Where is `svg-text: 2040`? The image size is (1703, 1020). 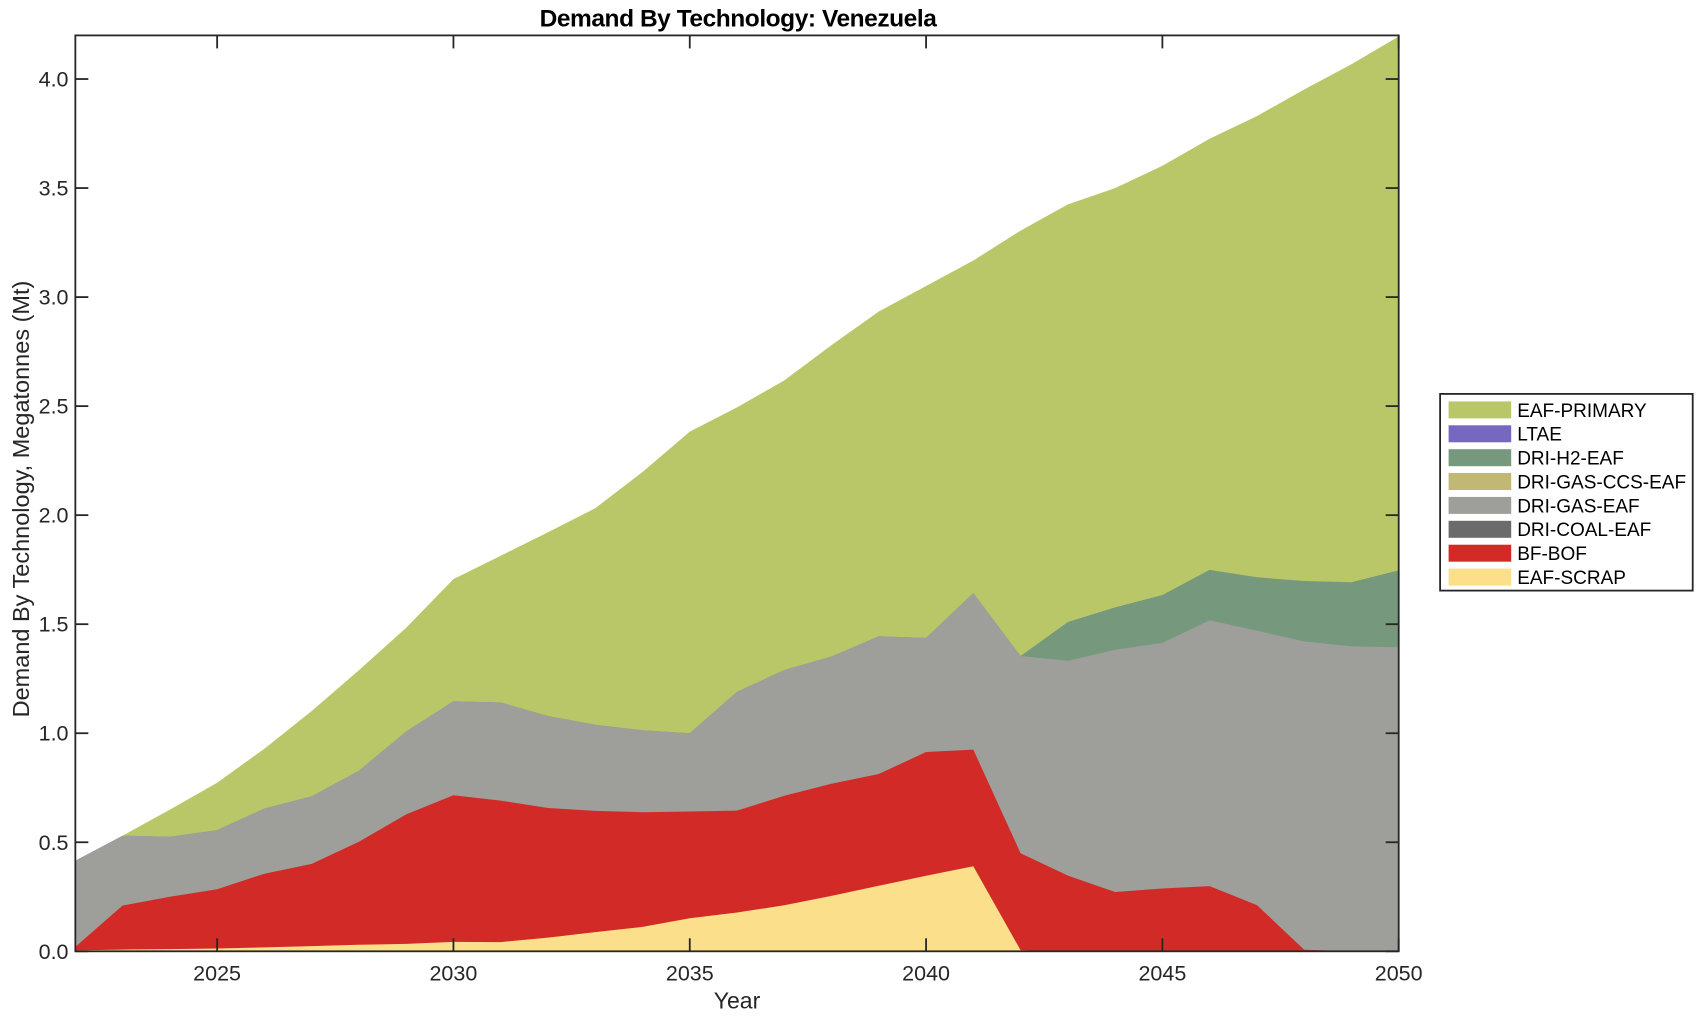
svg-text: 2040 is located at coordinates (926, 974).